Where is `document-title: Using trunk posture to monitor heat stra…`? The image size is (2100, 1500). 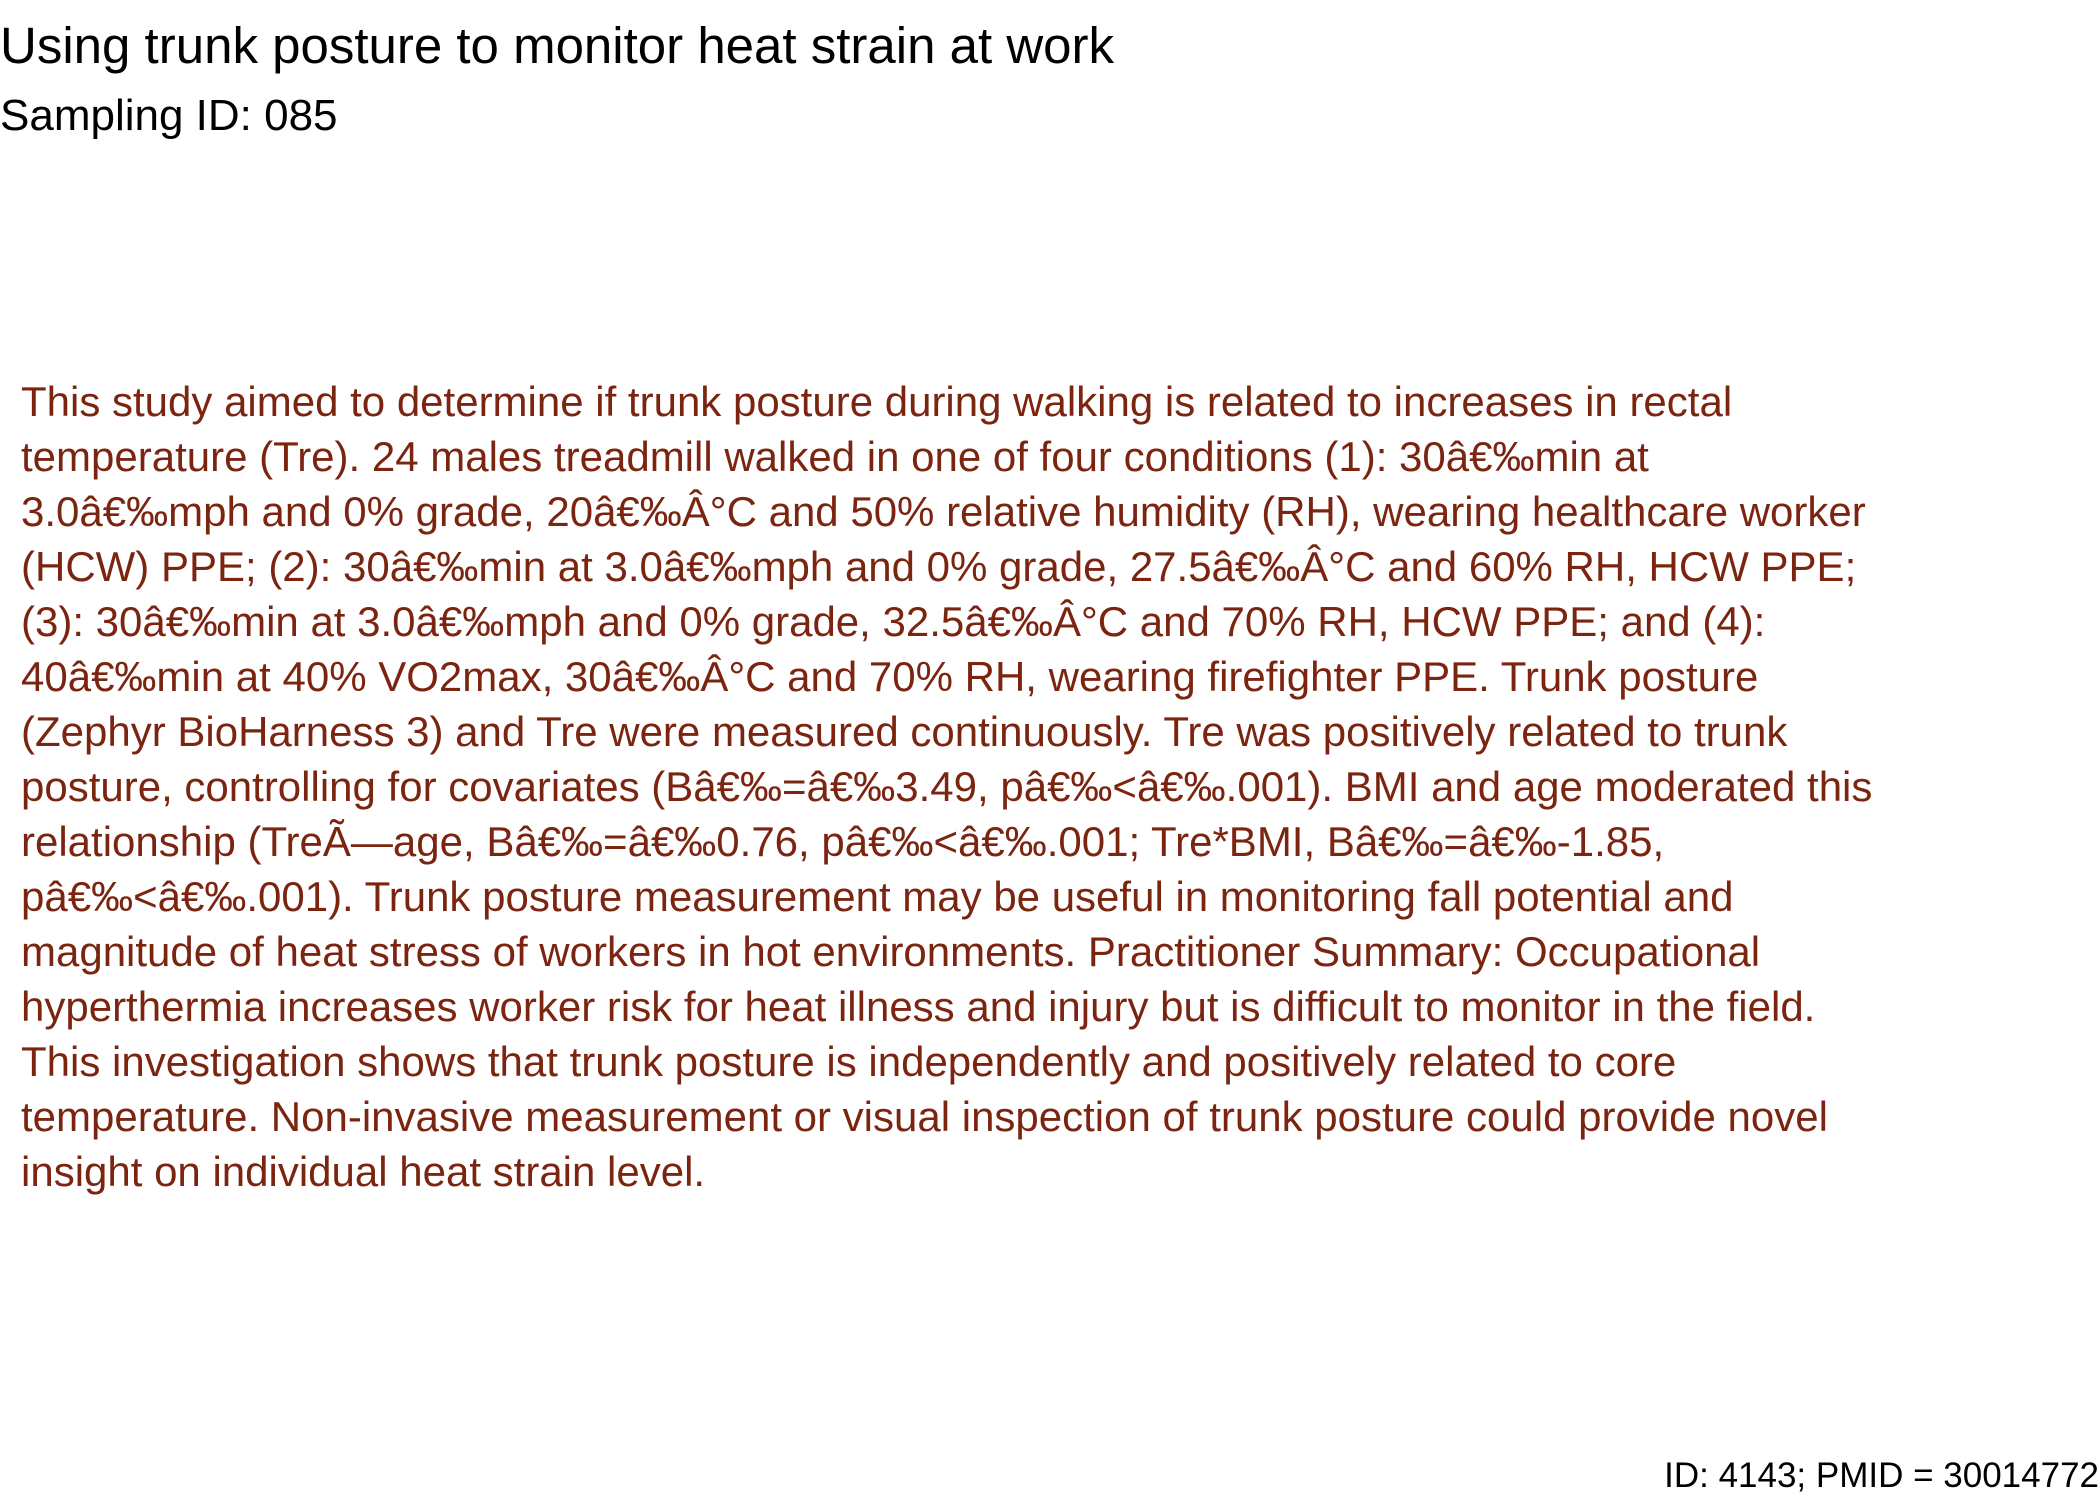
document-title: Using trunk posture to monitor heat stra… is located at coordinates (557, 45).